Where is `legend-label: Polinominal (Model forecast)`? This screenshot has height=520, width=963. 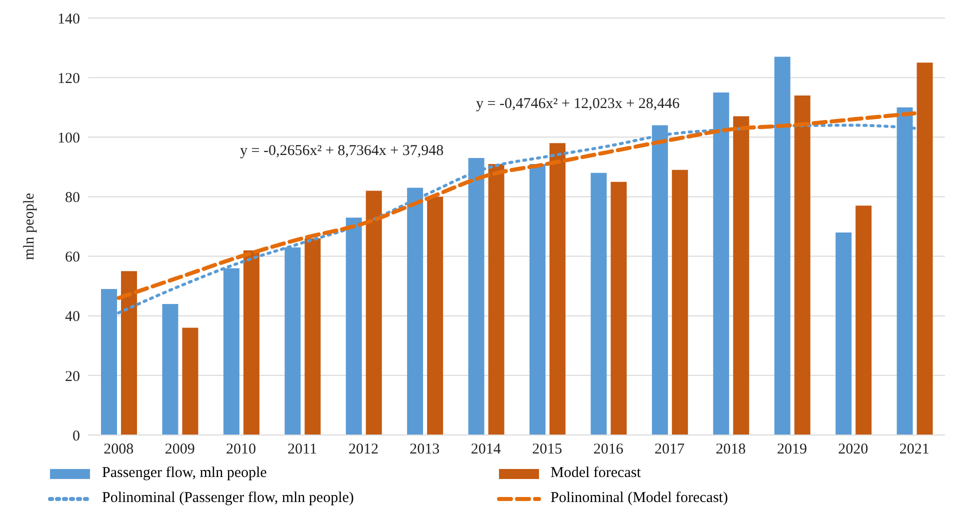 legend-label: Polinominal (Model forecast) is located at coordinates (639, 498).